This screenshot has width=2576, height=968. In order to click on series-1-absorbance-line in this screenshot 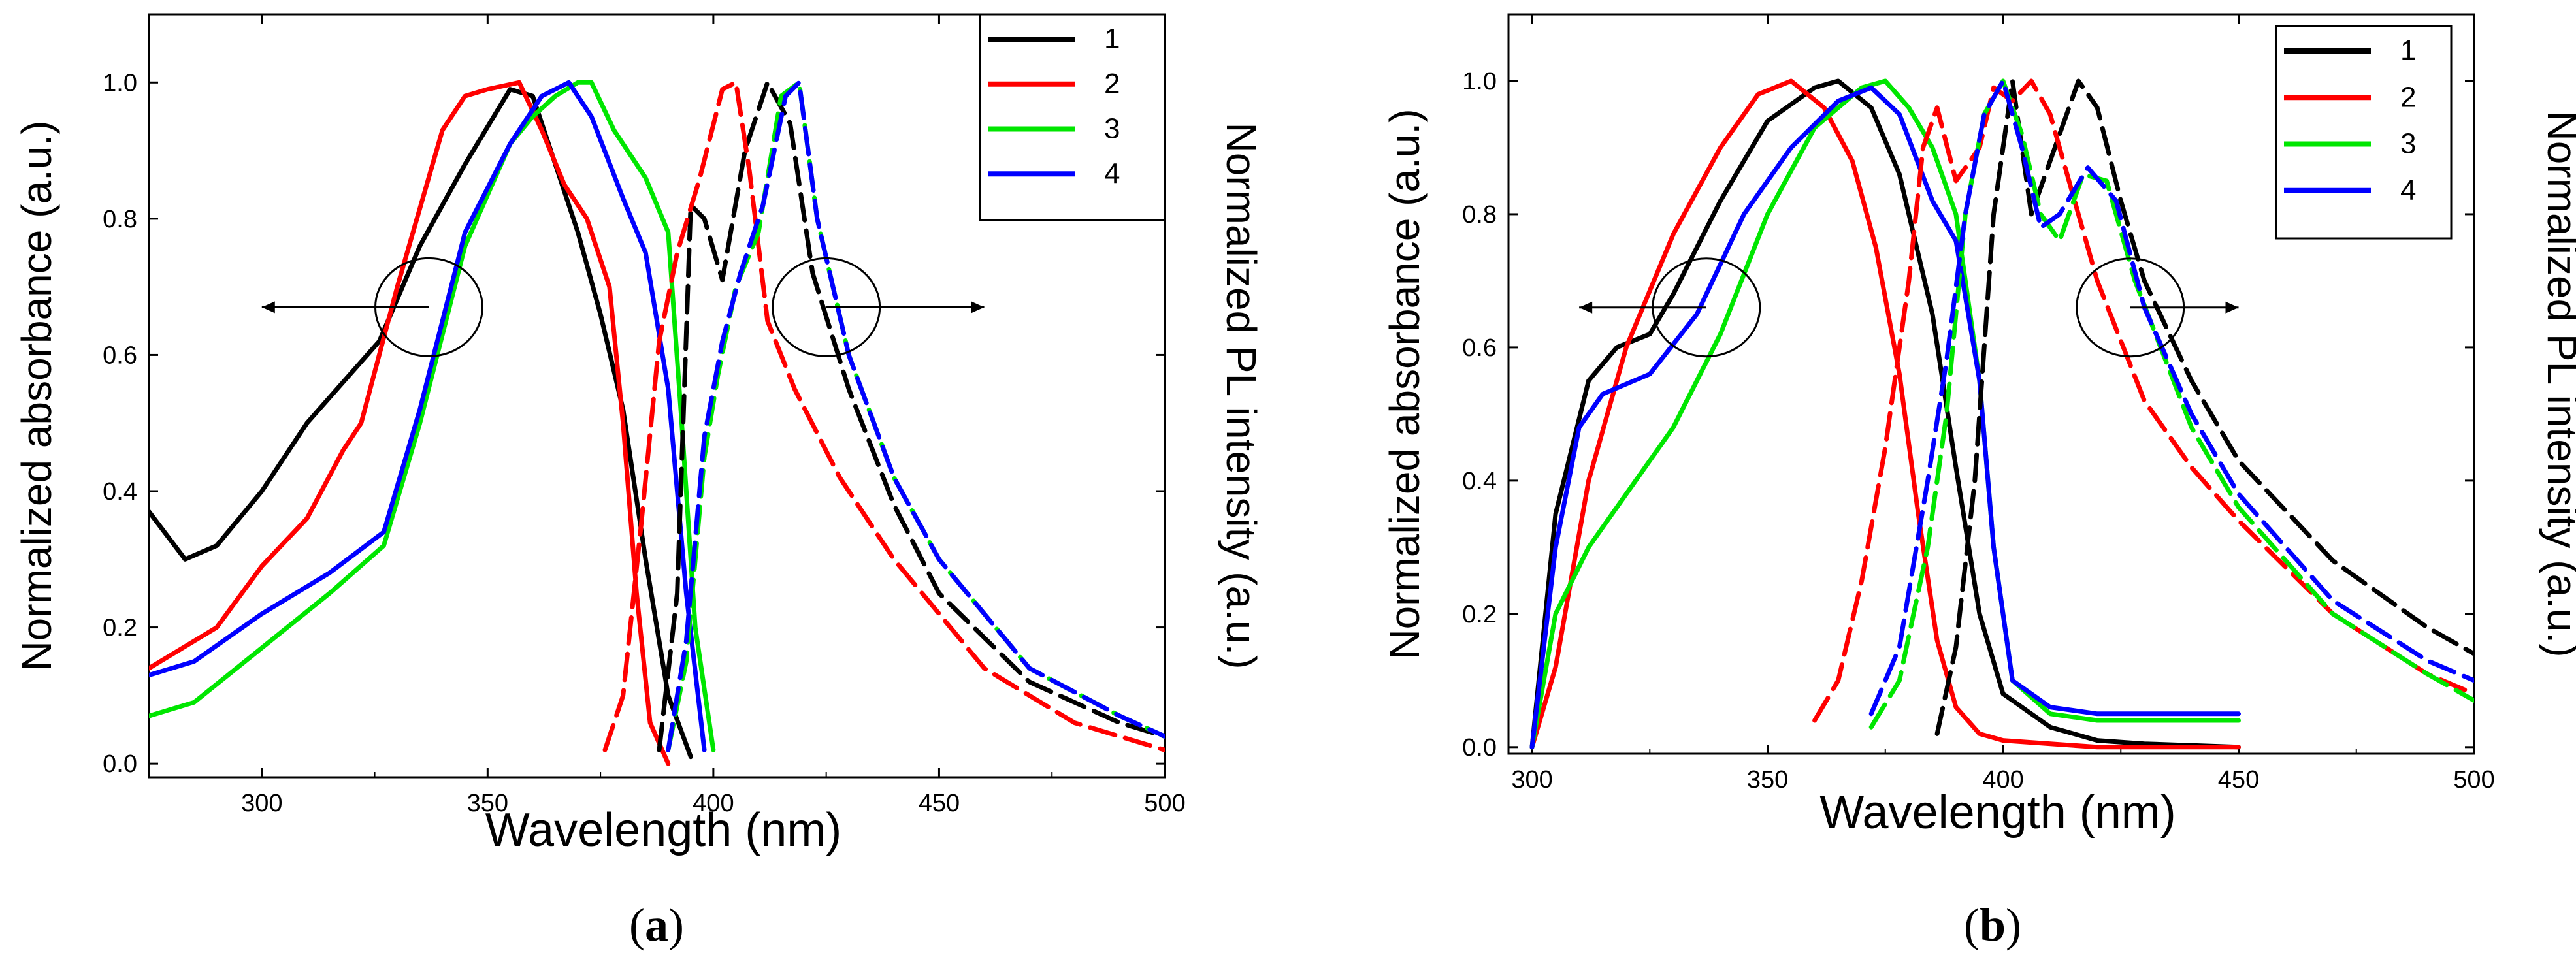, I will do `click(421, 423)`.